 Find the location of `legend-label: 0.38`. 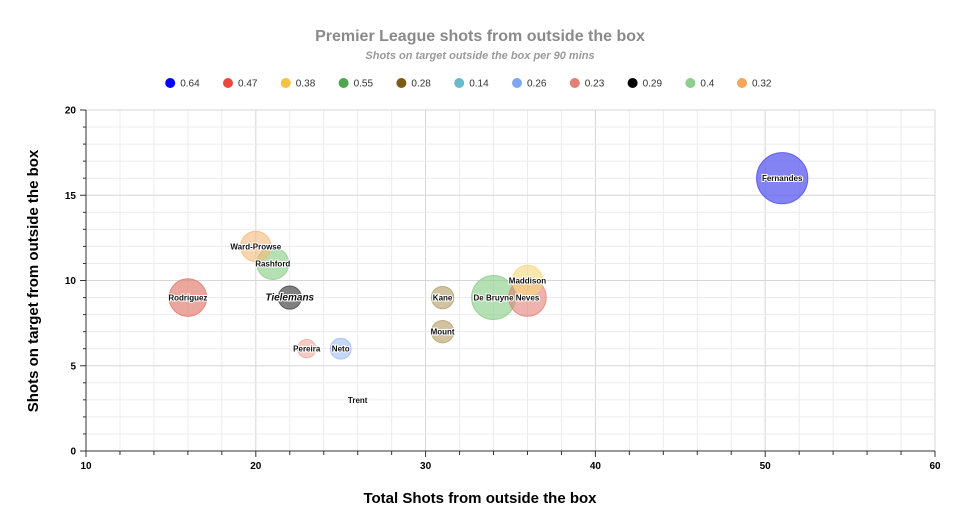

legend-label: 0.38 is located at coordinates (306, 84).